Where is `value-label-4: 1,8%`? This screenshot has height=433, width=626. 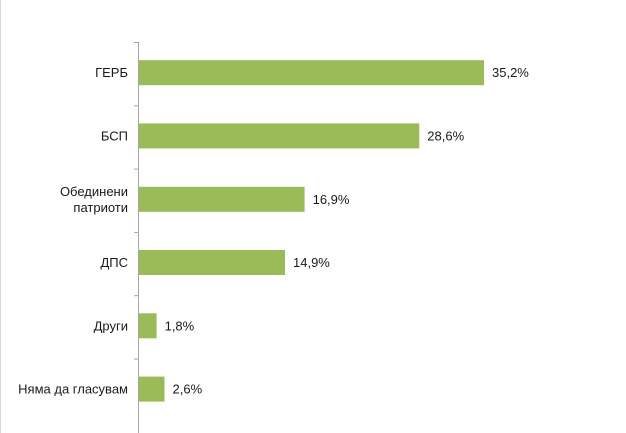 value-label-4: 1,8% is located at coordinates (180, 325).